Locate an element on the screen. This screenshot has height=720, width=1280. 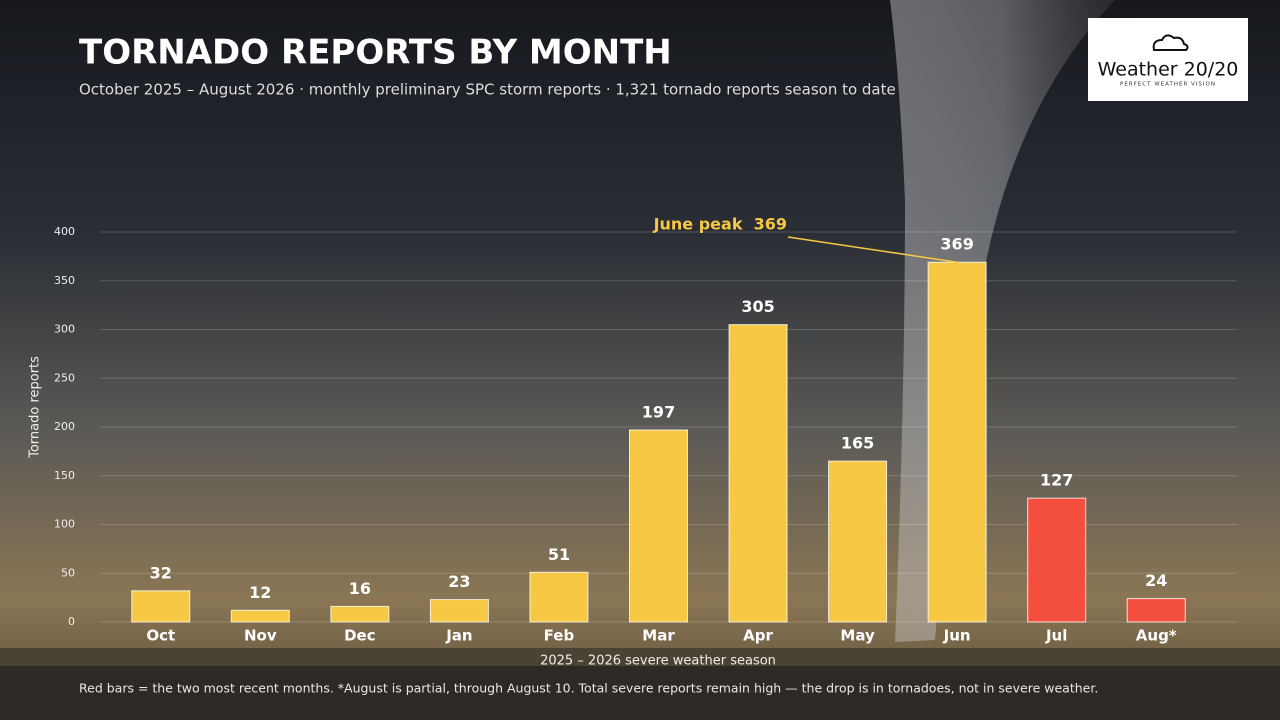
x-tick-label: Aug* is located at coordinates (1156, 636).